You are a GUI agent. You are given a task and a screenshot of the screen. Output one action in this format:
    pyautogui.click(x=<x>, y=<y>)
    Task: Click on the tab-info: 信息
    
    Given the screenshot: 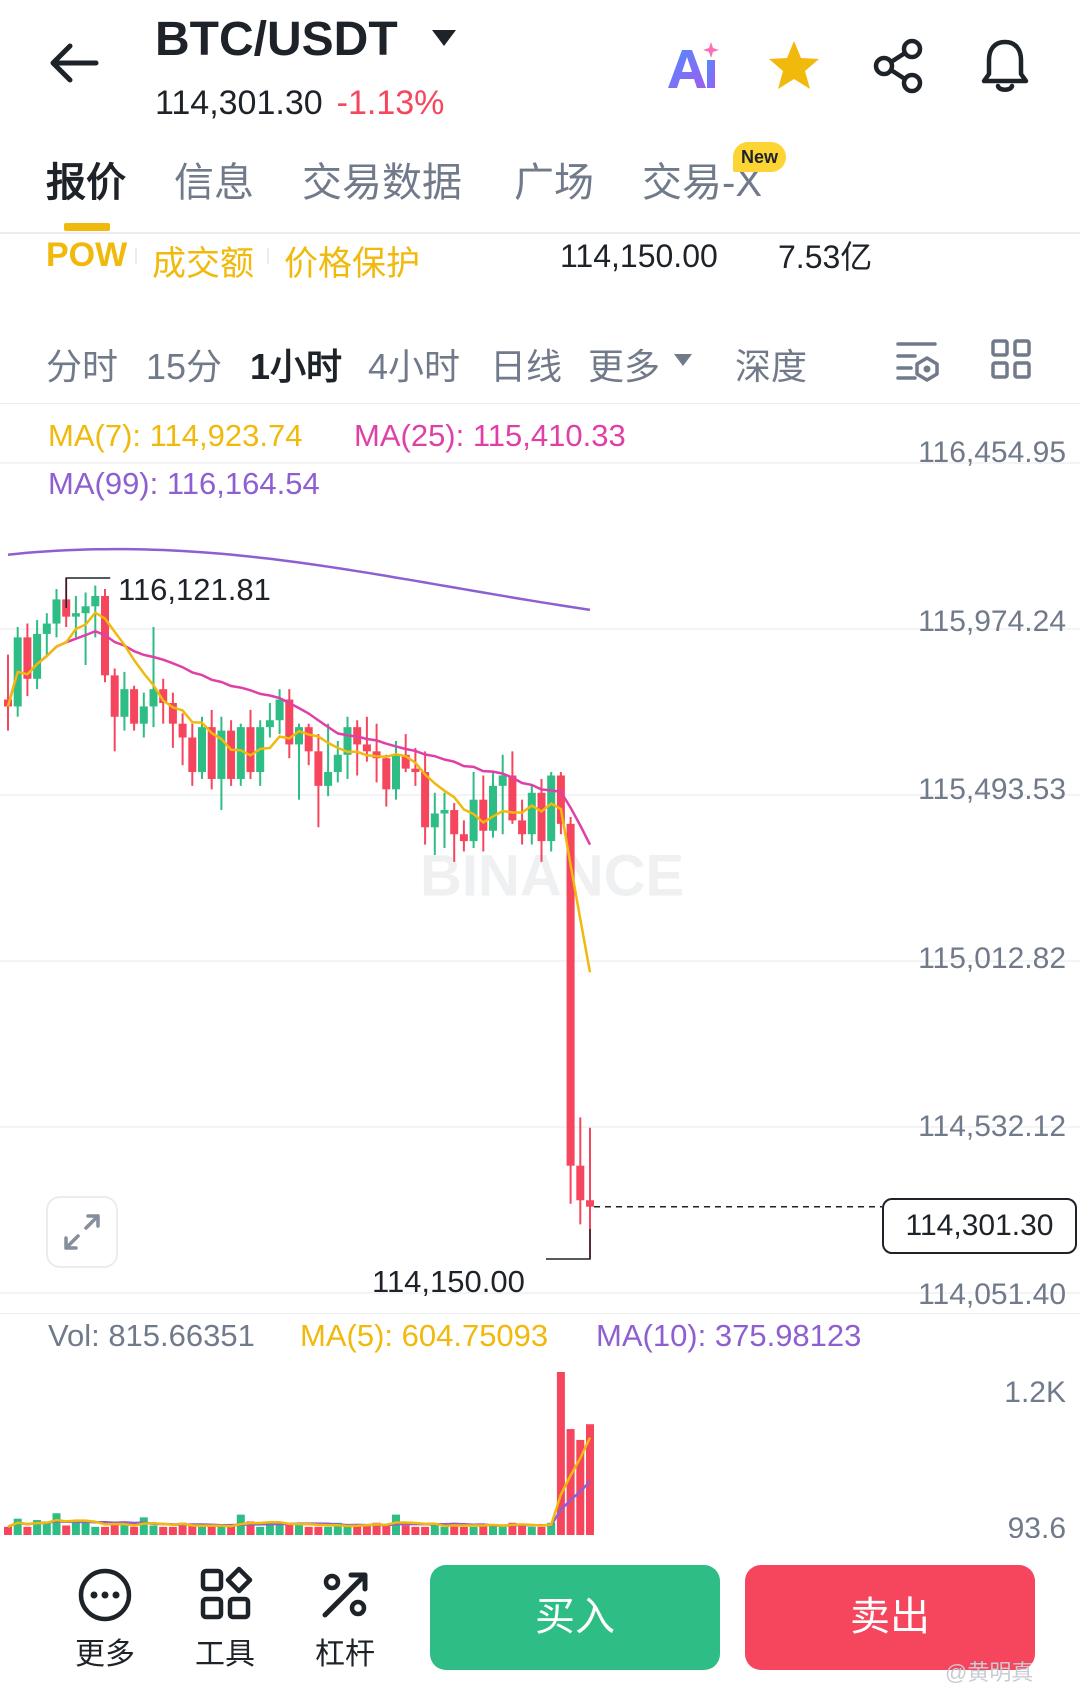 What is the action you would take?
    pyautogui.click(x=214, y=183)
    